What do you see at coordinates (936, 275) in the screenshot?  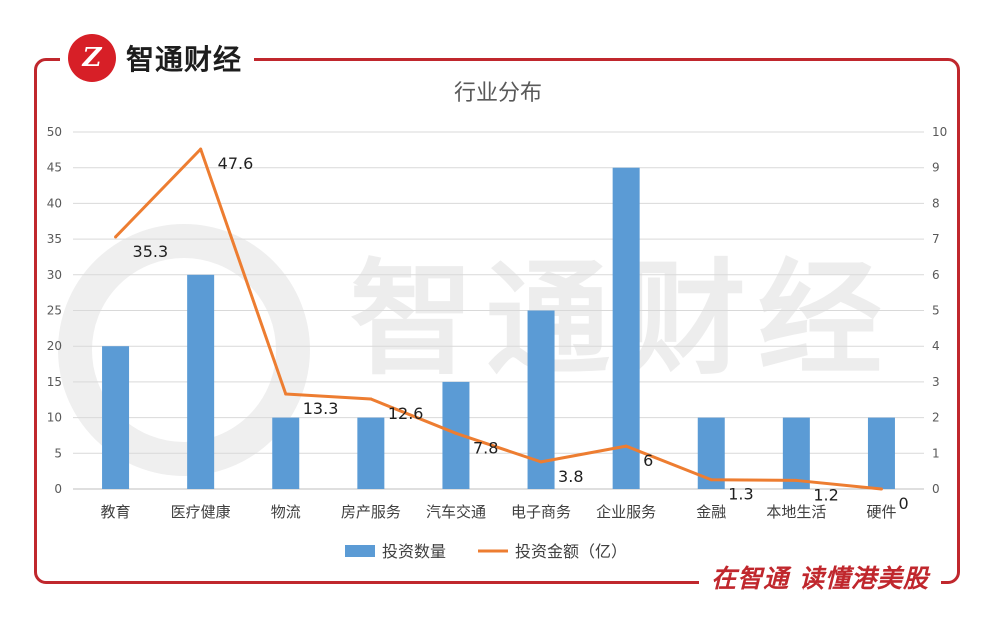 I see `y-right-tick-label: 6` at bounding box center [936, 275].